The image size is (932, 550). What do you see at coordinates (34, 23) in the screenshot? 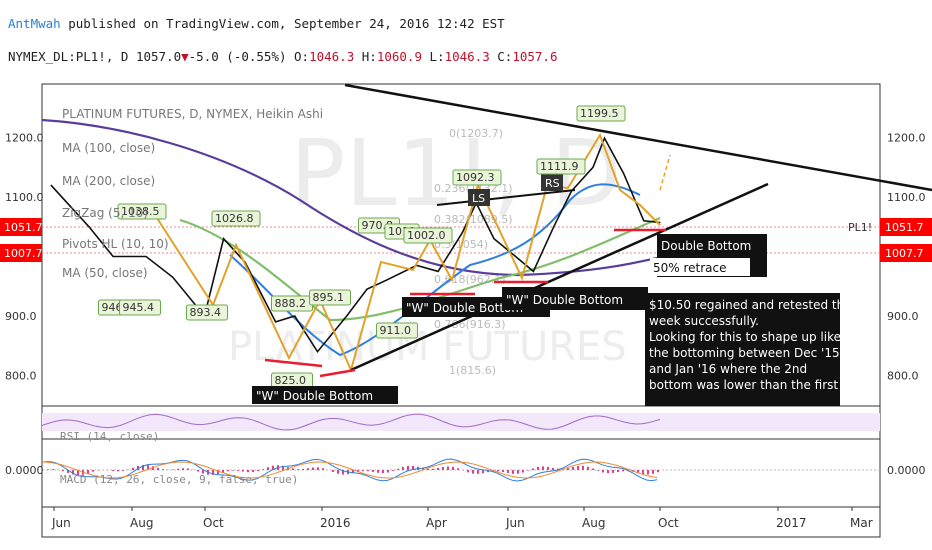
I see `author-name: AntMwah` at bounding box center [34, 23].